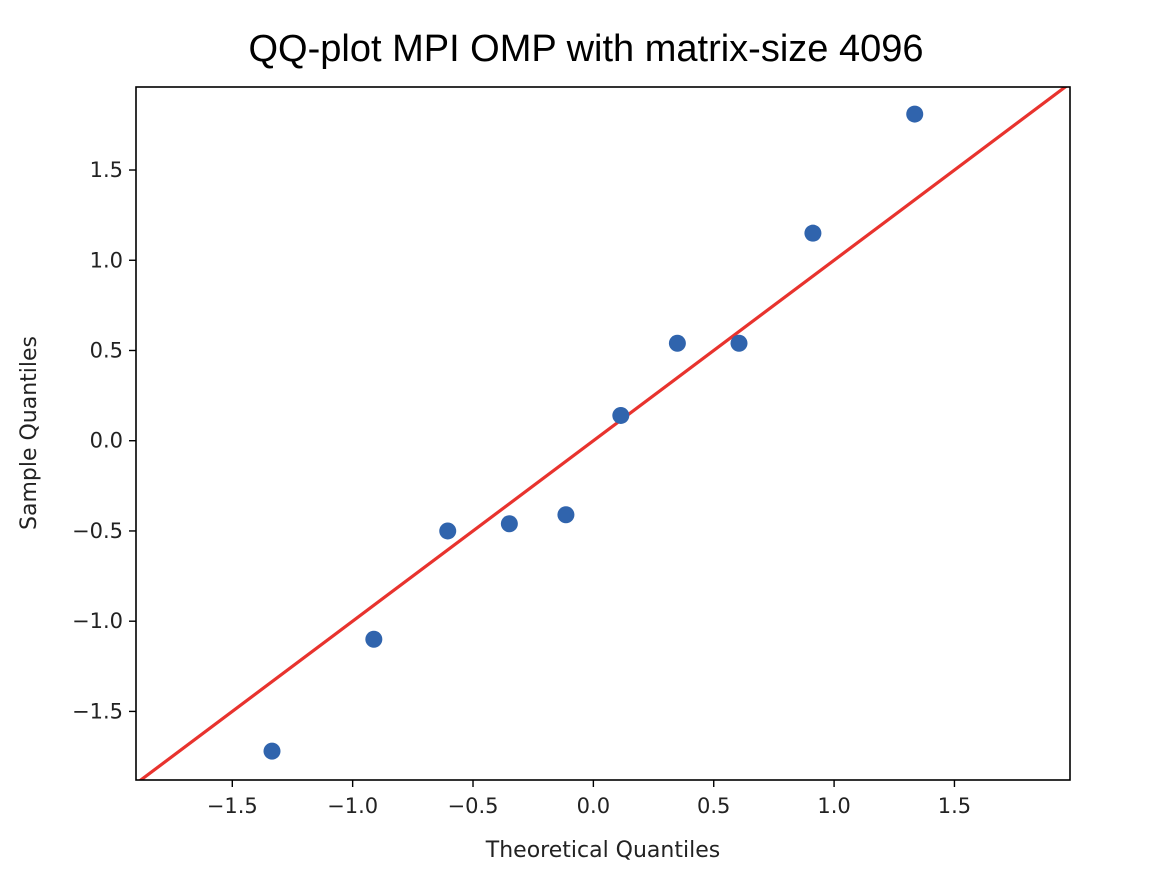 The image size is (1162, 870). I want to click on y-axis-label: Sample Quantiles, so click(29, 433).